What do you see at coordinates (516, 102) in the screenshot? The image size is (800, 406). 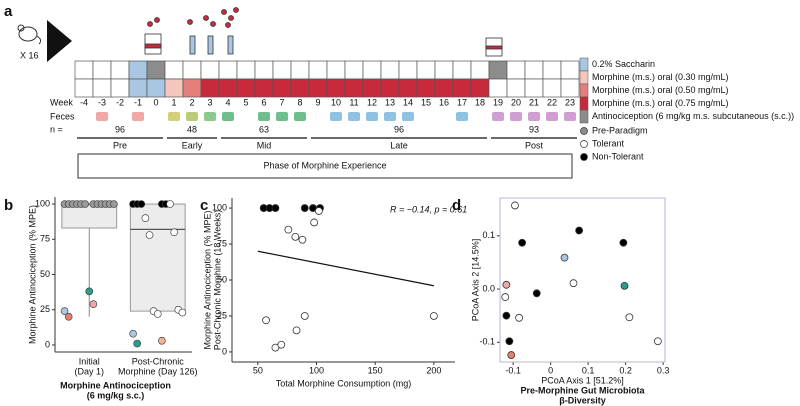 I see `week-label: 20` at bounding box center [516, 102].